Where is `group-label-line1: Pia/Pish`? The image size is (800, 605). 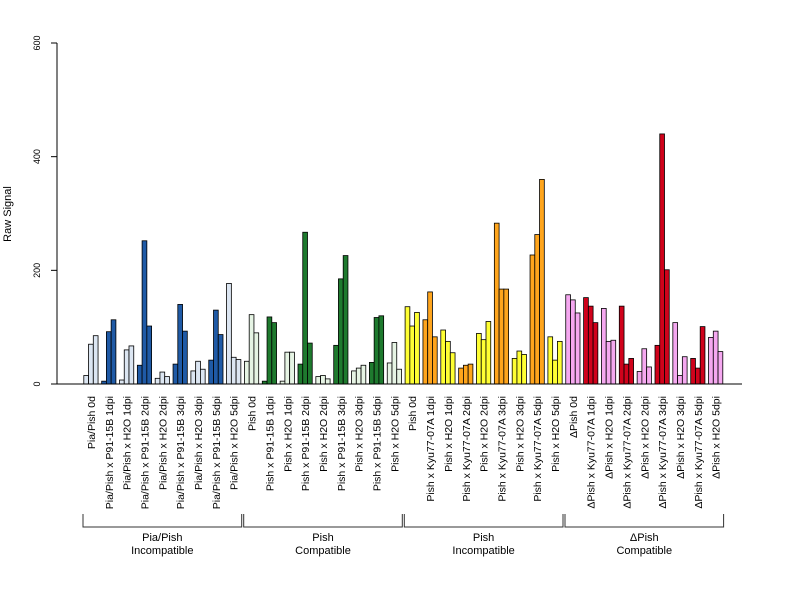 group-label-line1: Pia/Pish is located at coordinates (162, 538).